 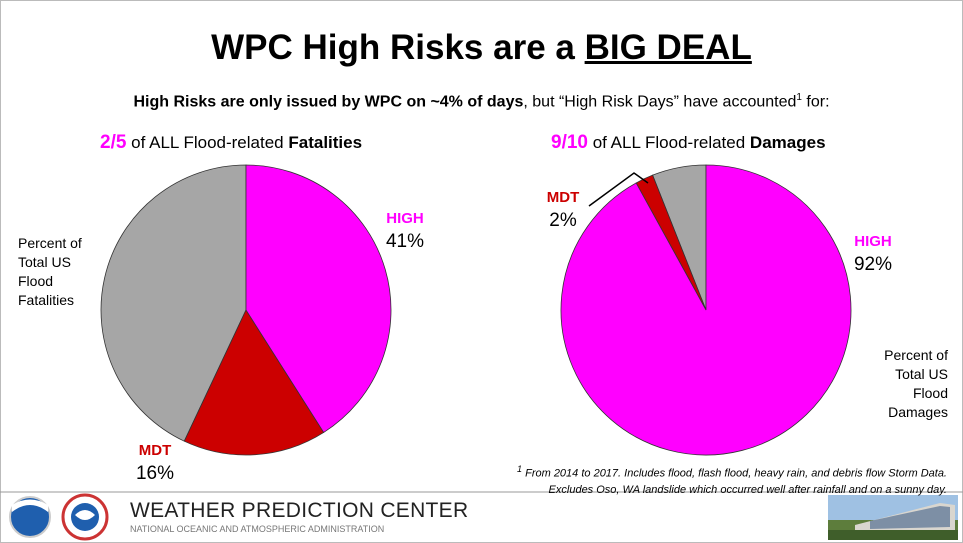 What do you see at coordinates (873, 264) in the screenshot?
I see `slice-value-label: 92%` at bounding box center [873, 264].